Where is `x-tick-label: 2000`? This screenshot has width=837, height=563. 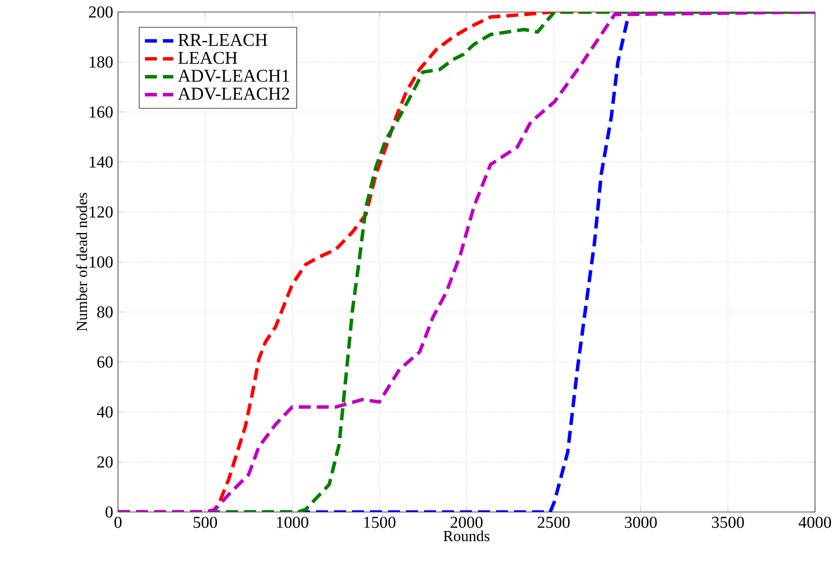
x-tick-label: 2000 is located at coordinates (466, 522).